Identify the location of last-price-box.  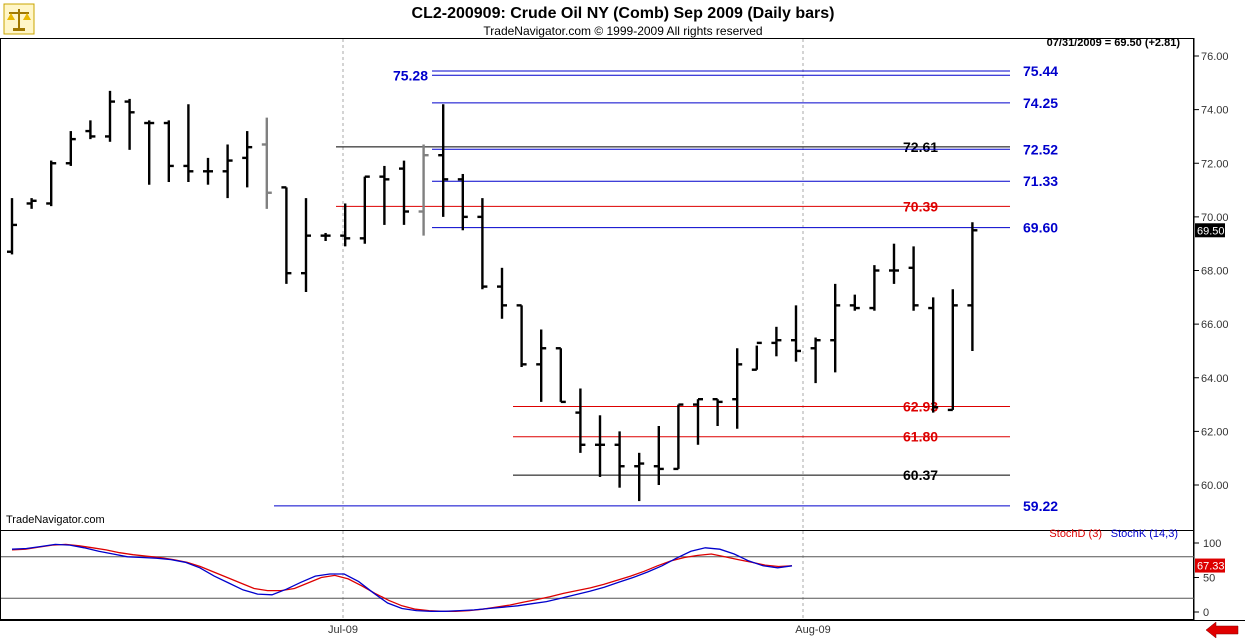
(1210, 230).